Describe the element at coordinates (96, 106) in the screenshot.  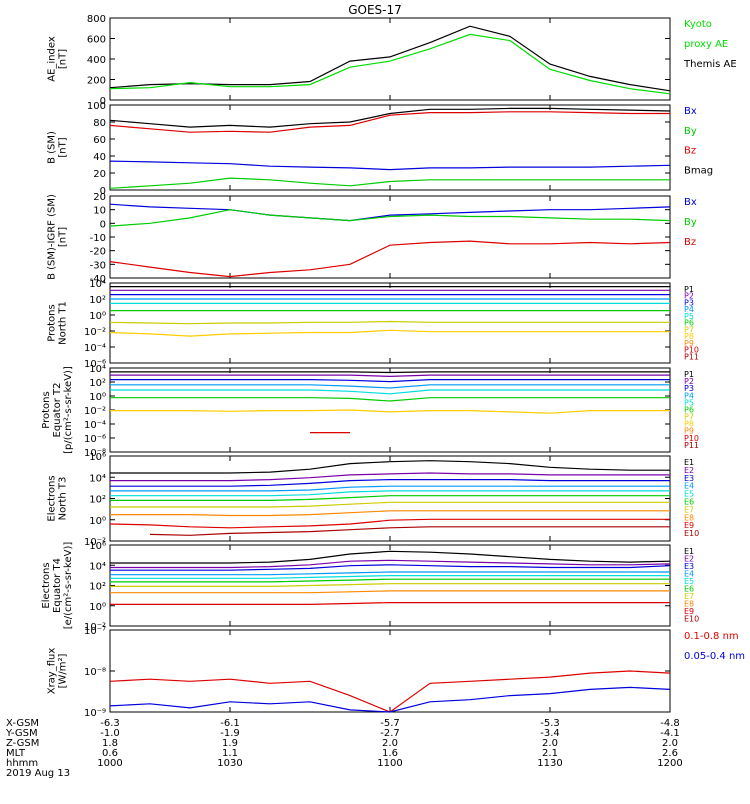
I see `y-tick-label: 100` at that location.